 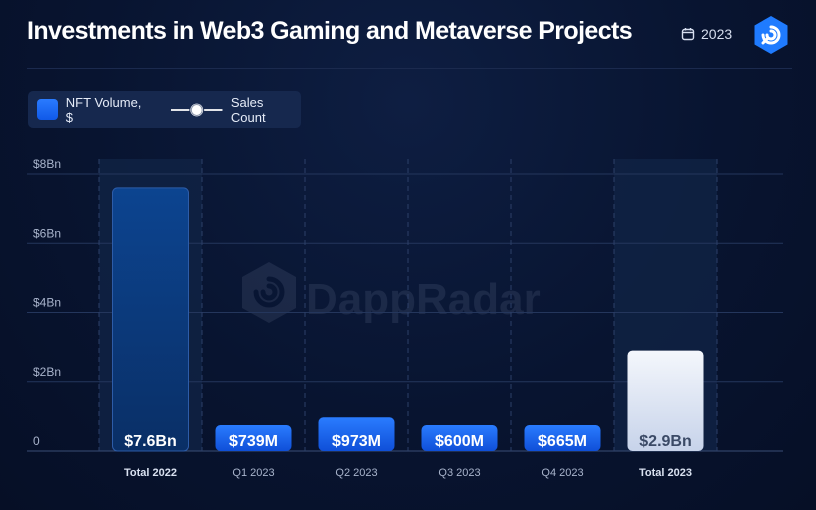 I want to click on bar-data-label: $600M, so click(x=459, y=441).